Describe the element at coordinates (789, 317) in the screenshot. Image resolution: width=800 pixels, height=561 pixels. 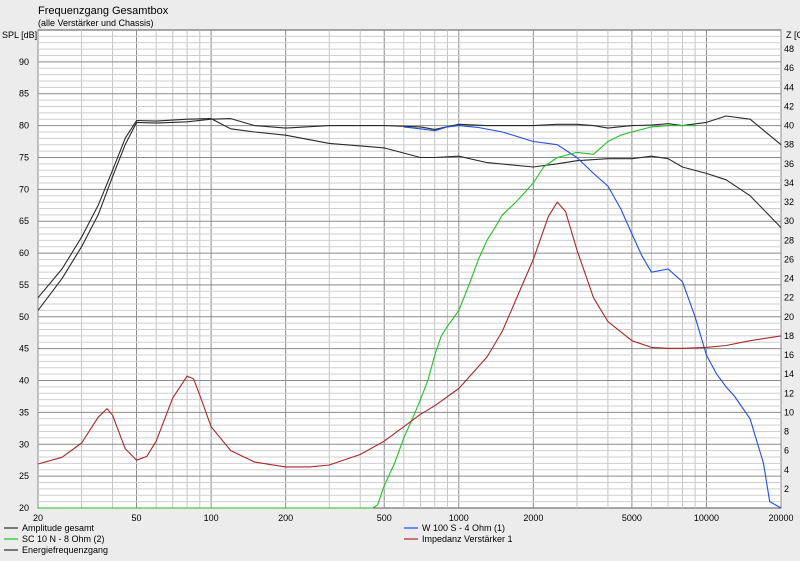
I see `y-right-tick-label: 20` at that location.